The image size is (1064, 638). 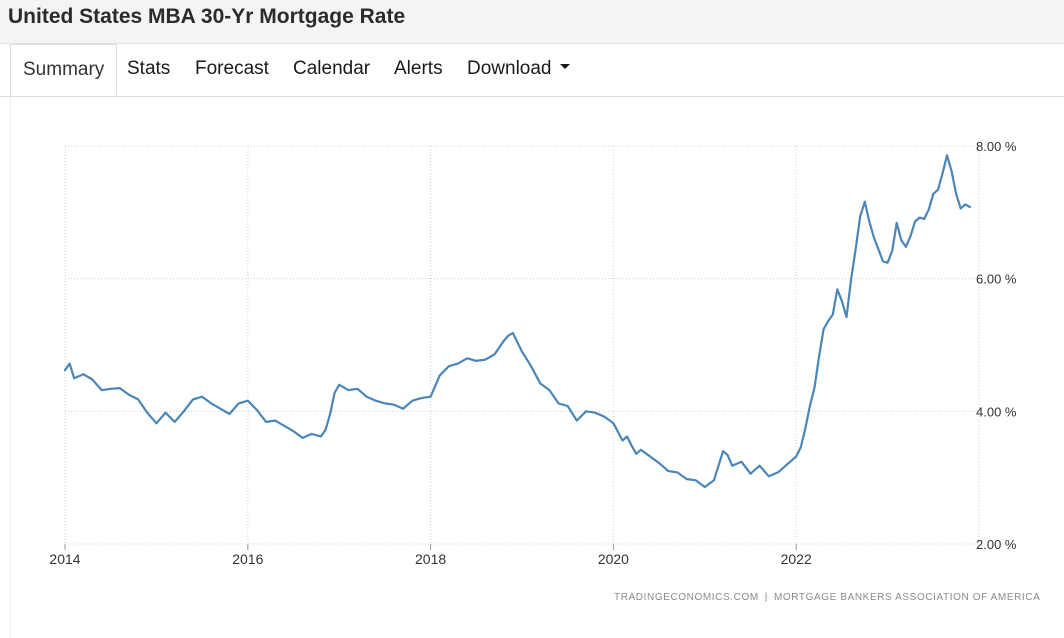 What do you see at coordinates (996, 146) in the screenshot?
I see `y-tick-label: 8.00 %` at bounding box center [996, 146].